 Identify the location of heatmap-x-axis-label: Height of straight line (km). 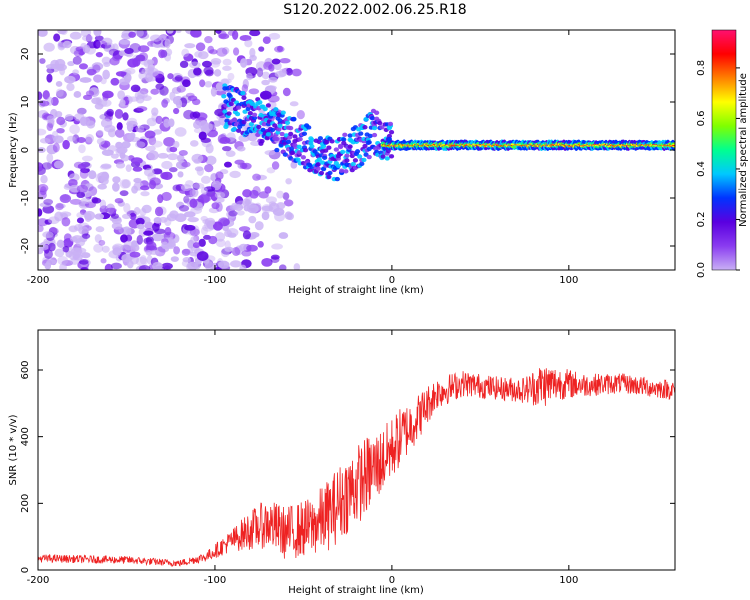
(356, 290).